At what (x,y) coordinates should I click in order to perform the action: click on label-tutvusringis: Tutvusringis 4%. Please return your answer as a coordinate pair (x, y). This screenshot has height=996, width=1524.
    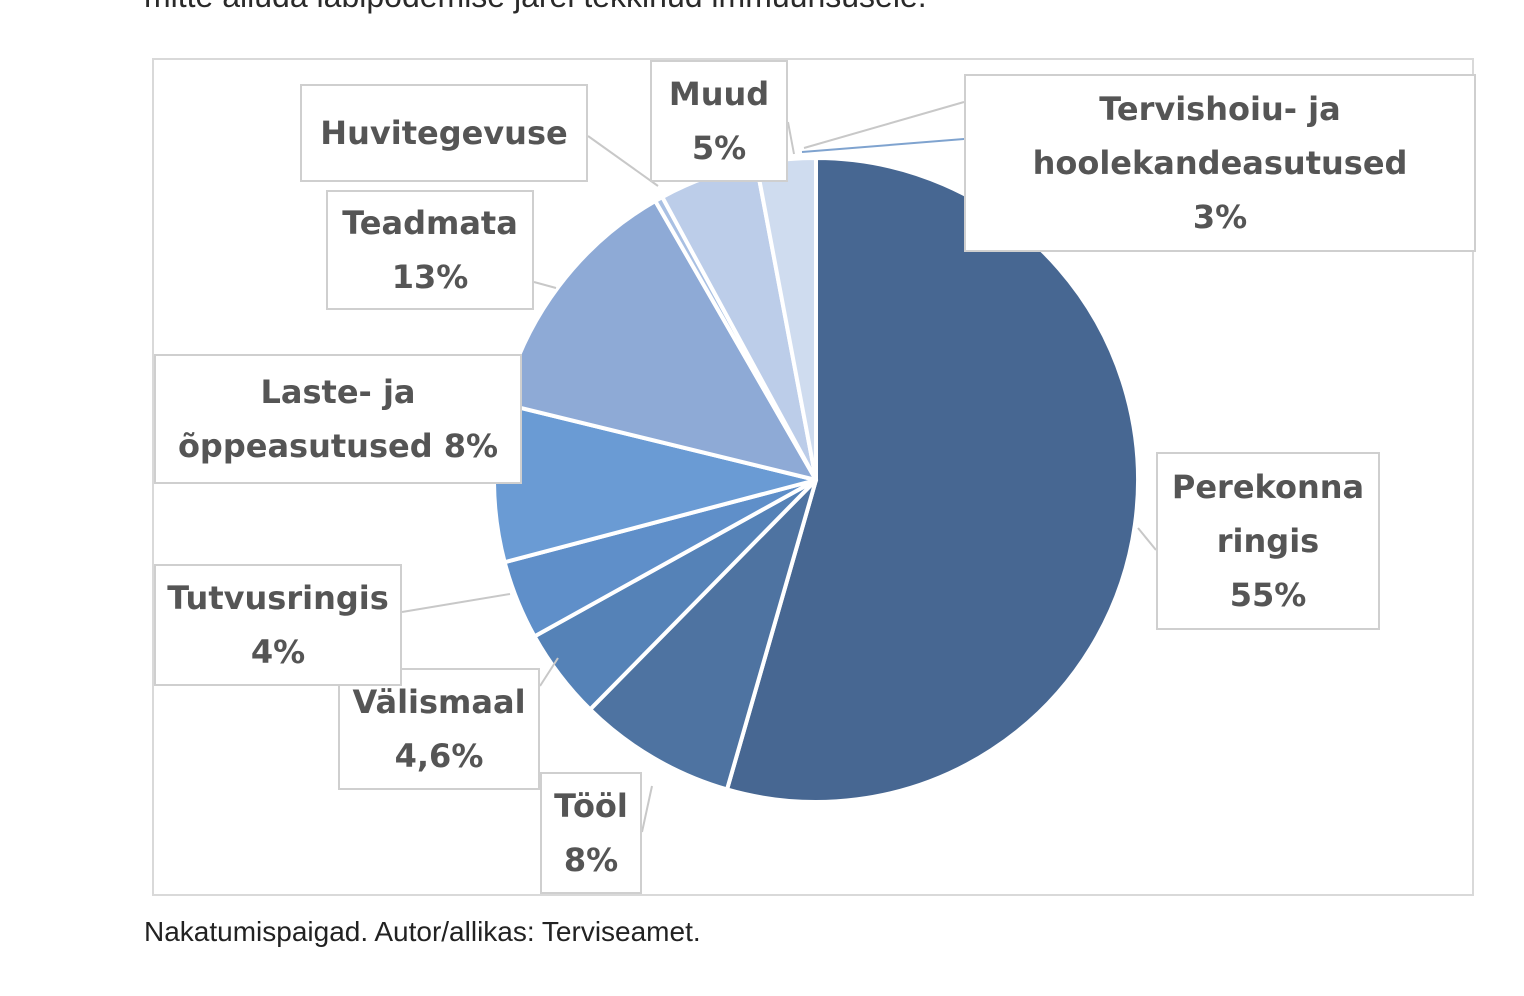
    Looking at the image, I should click on (278, 625).